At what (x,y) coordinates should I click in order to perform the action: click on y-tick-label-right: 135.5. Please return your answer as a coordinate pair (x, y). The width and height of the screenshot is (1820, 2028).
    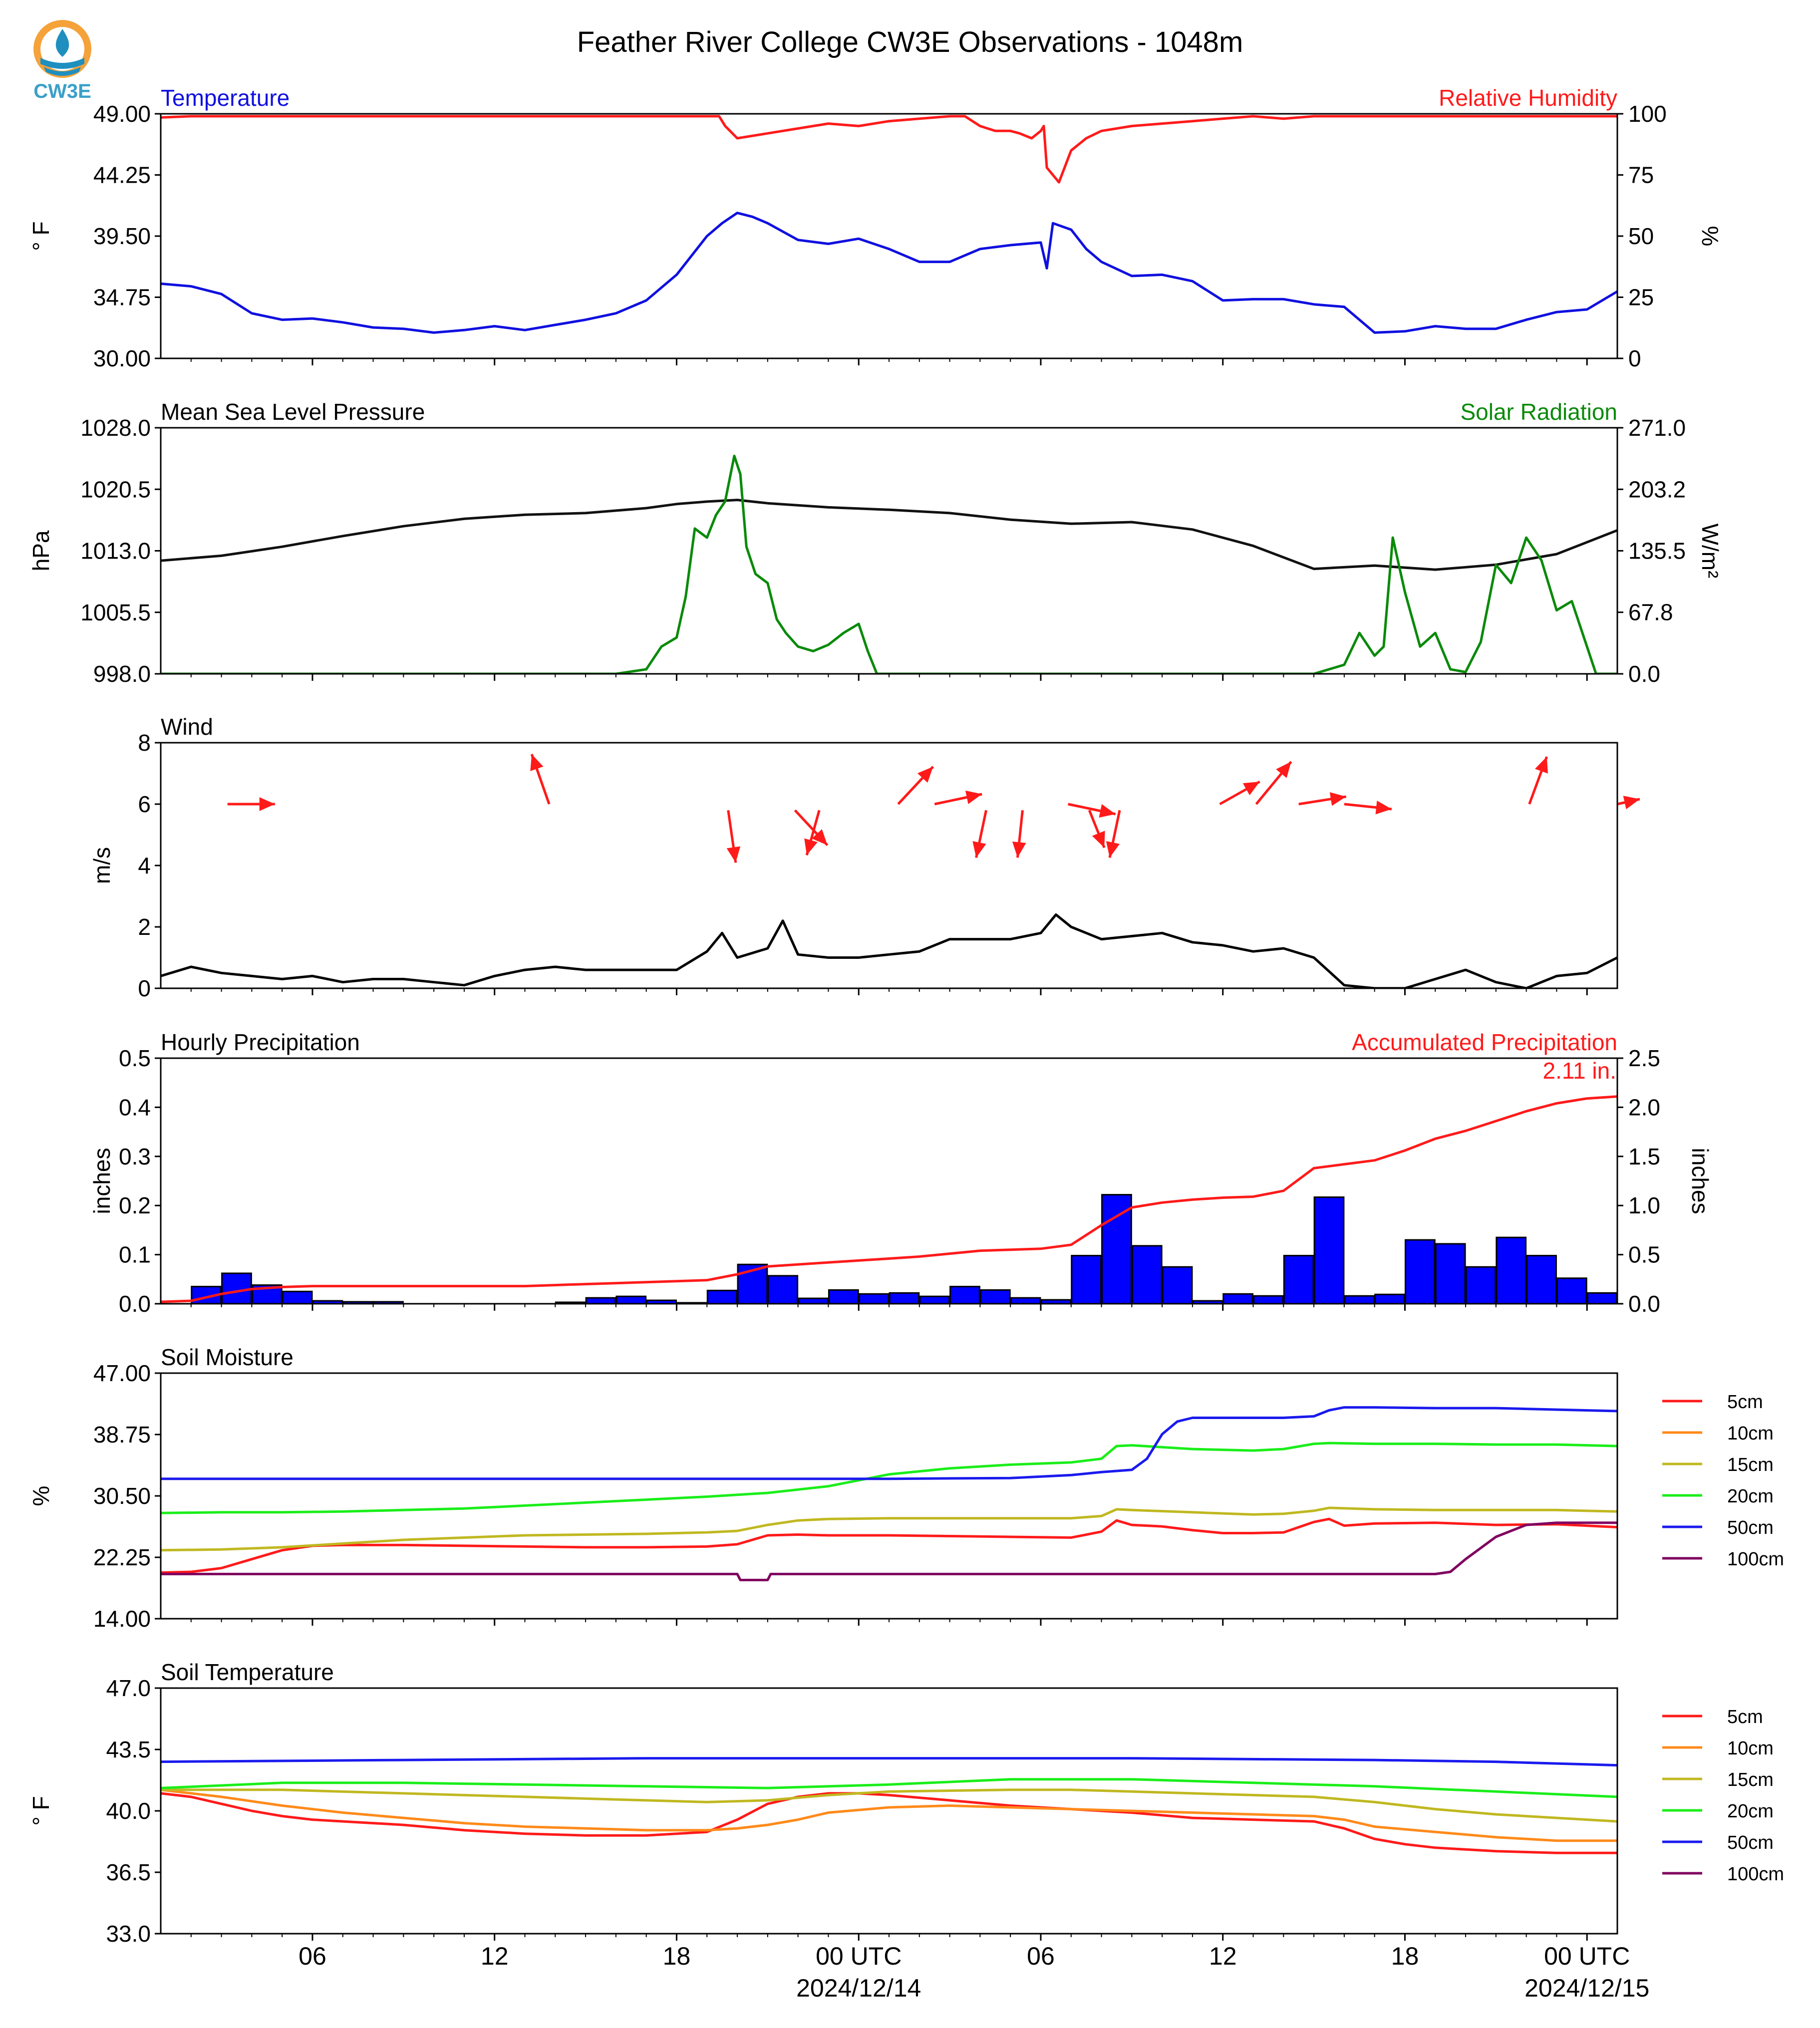
    Looking at the image, I should click on (1657, 551).